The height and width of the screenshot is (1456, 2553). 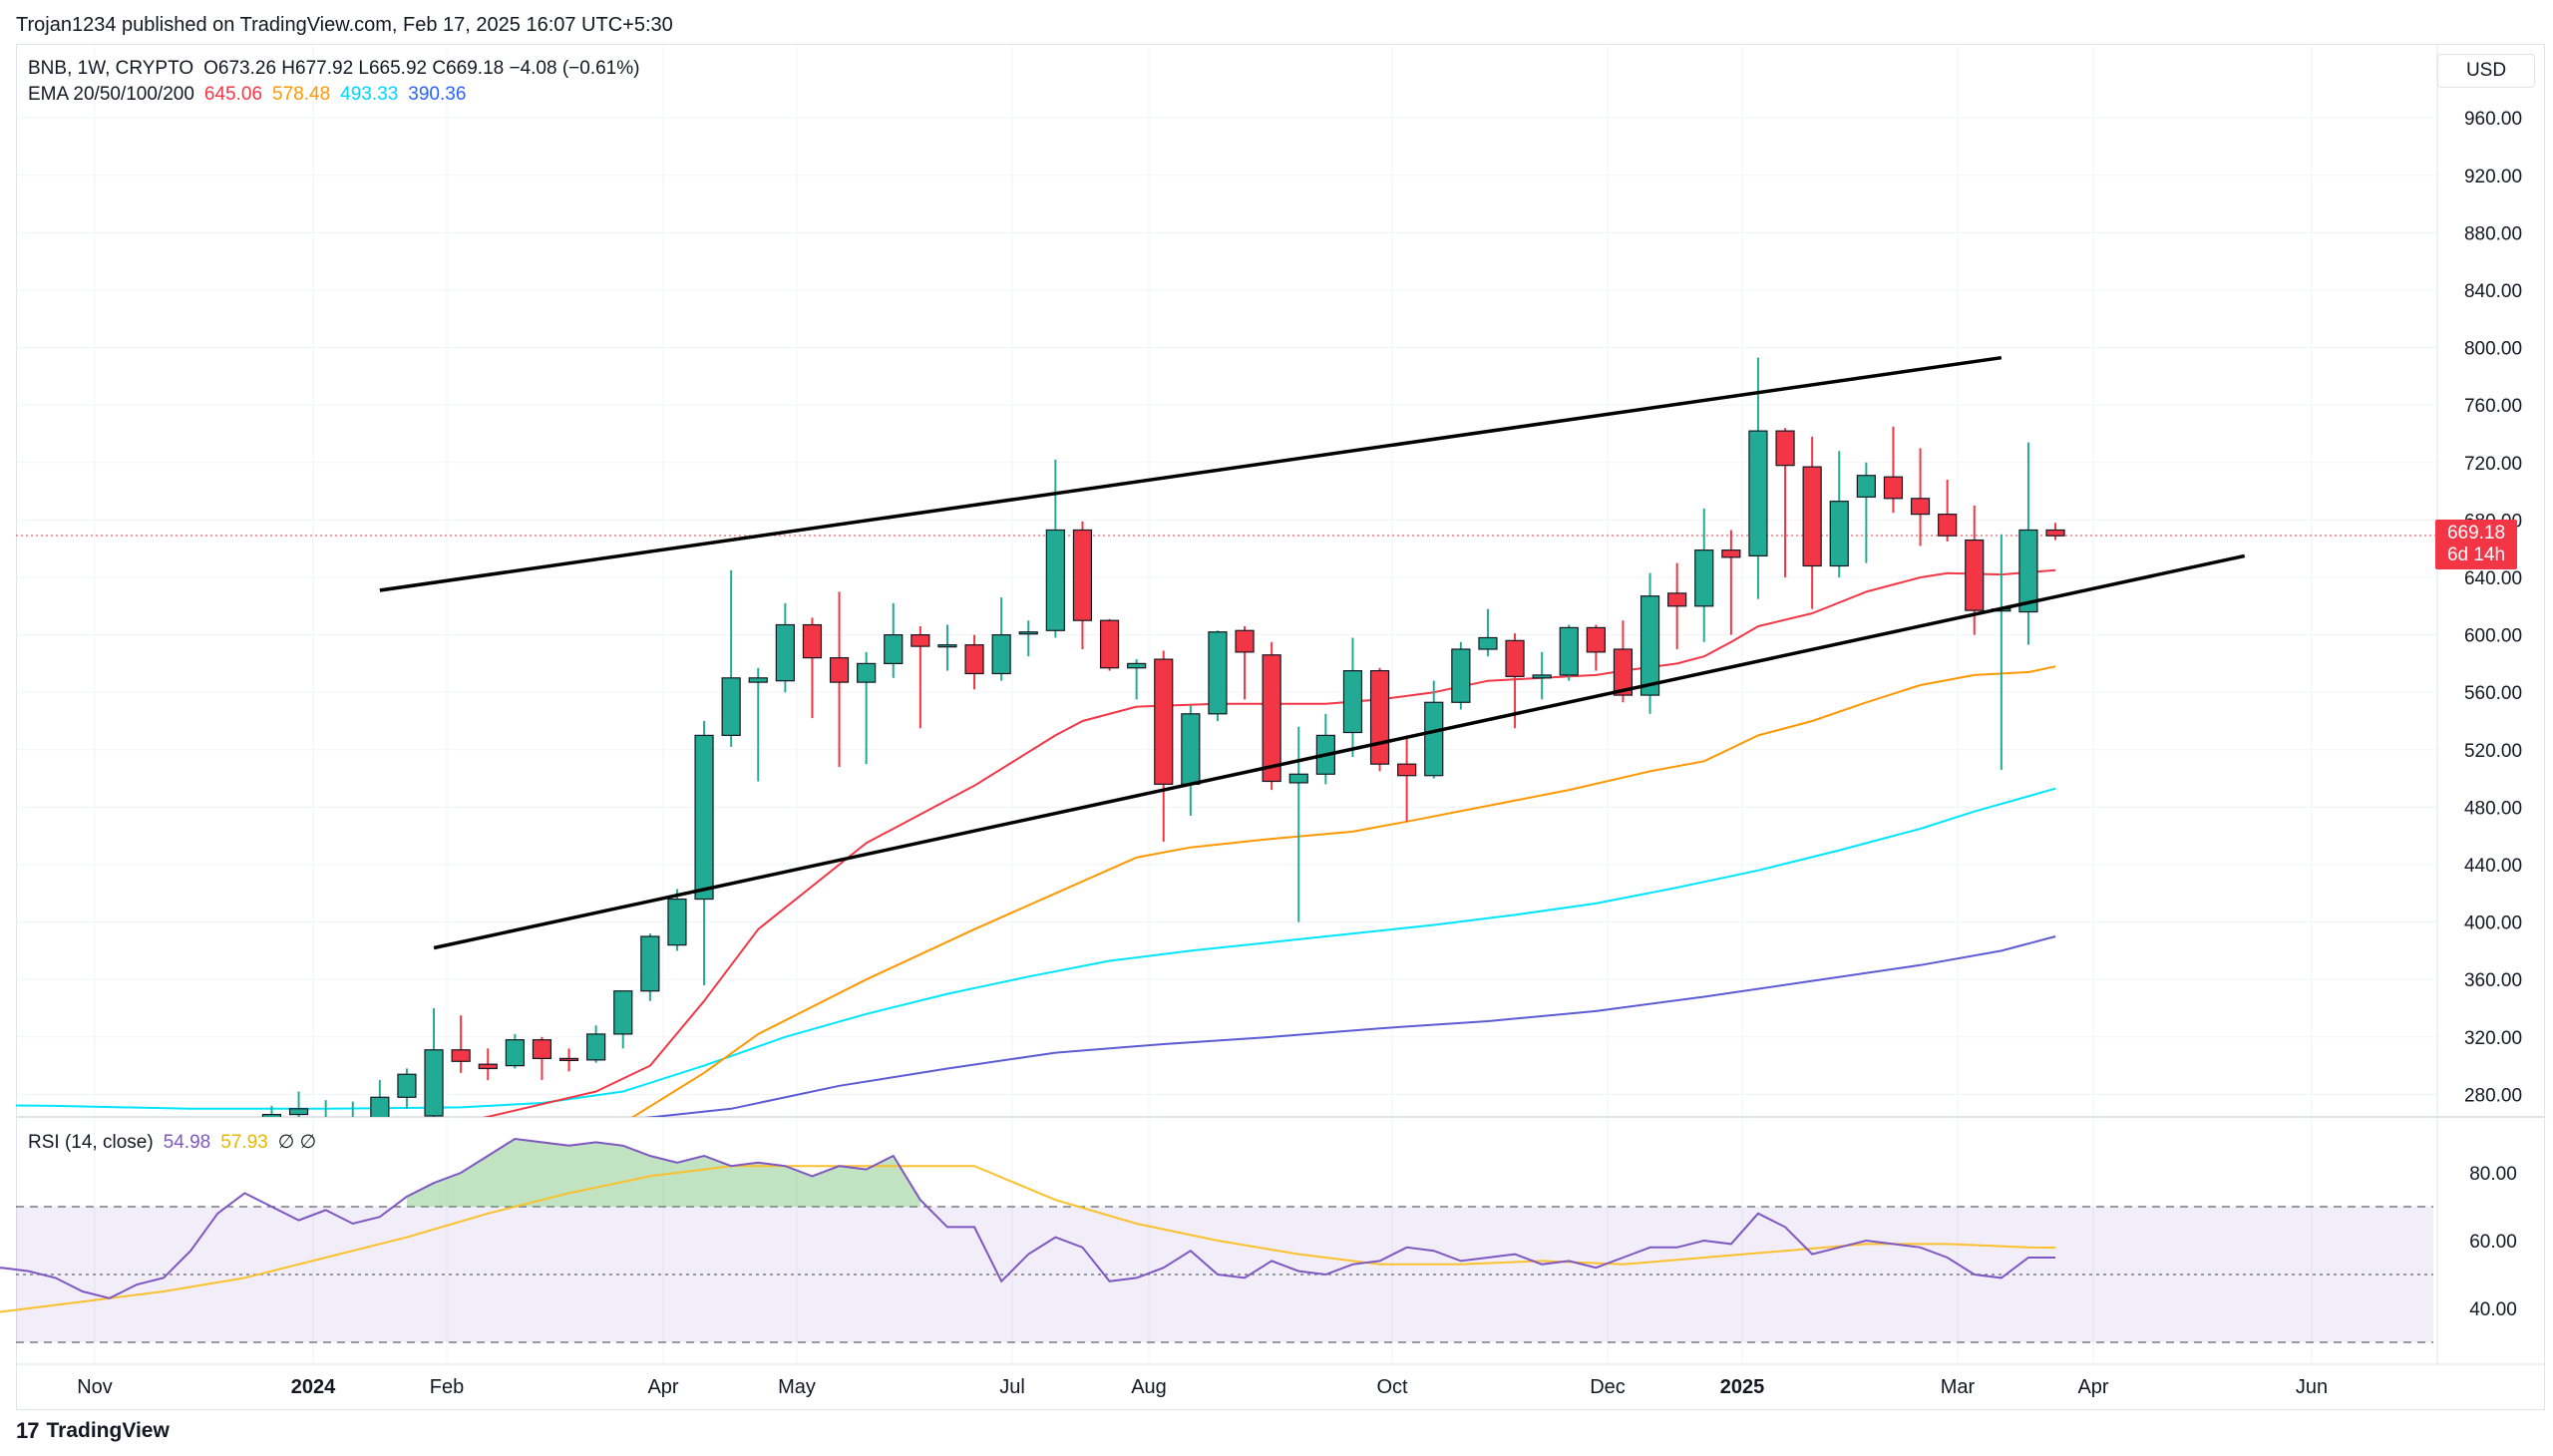 I want to click on rsi-tick-label: 60.00, so click(x=2493, y=1242).